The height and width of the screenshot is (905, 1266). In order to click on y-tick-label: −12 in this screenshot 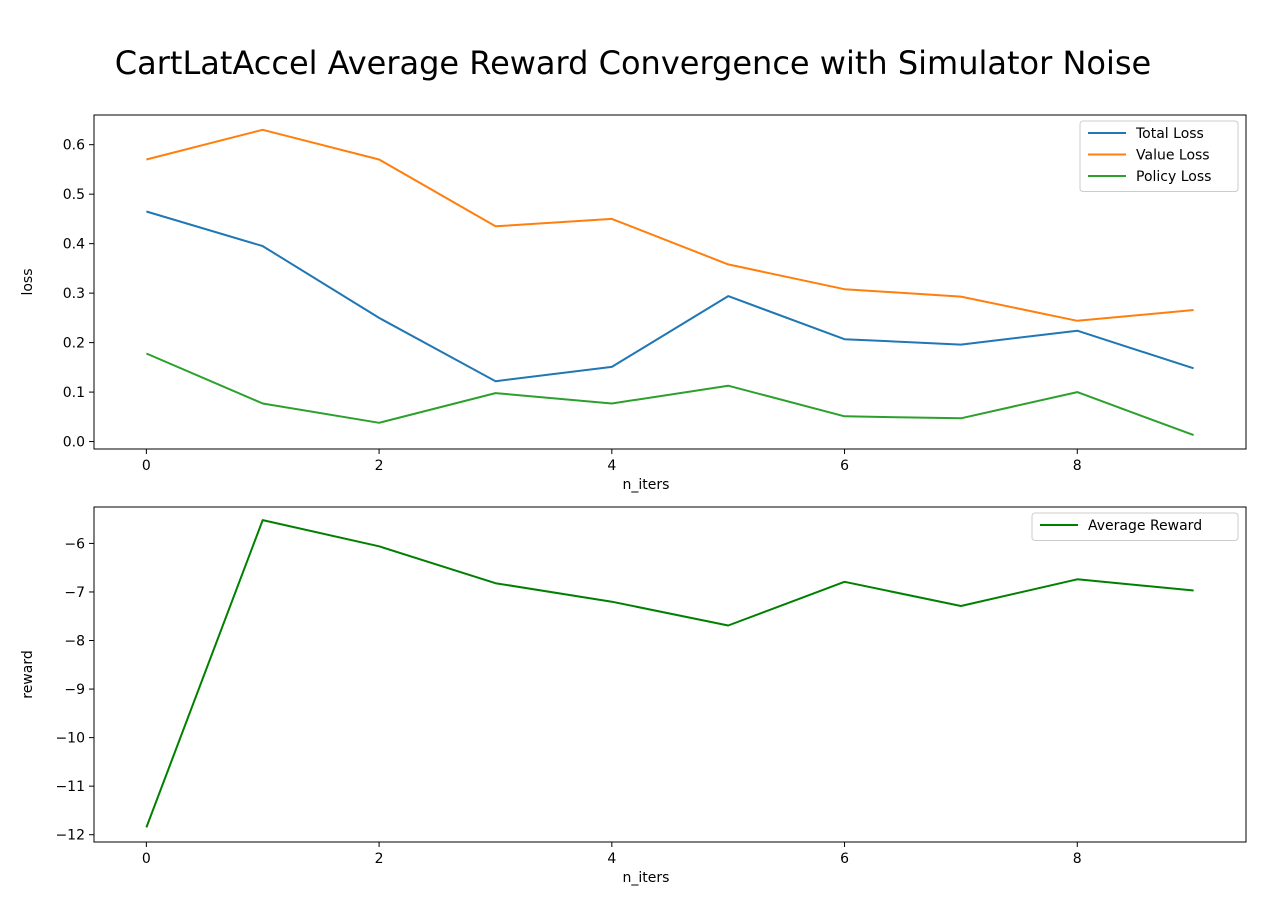, I will do `click(70, 836)`.